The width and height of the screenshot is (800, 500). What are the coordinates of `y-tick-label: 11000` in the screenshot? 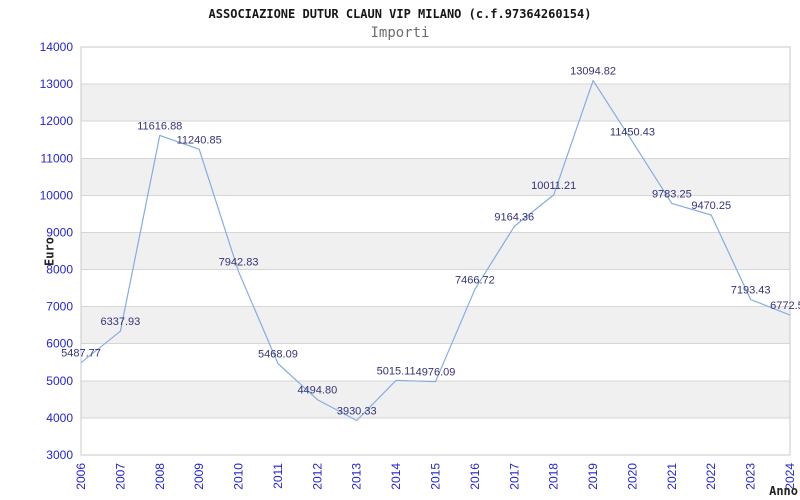 It's located at (57, 158).